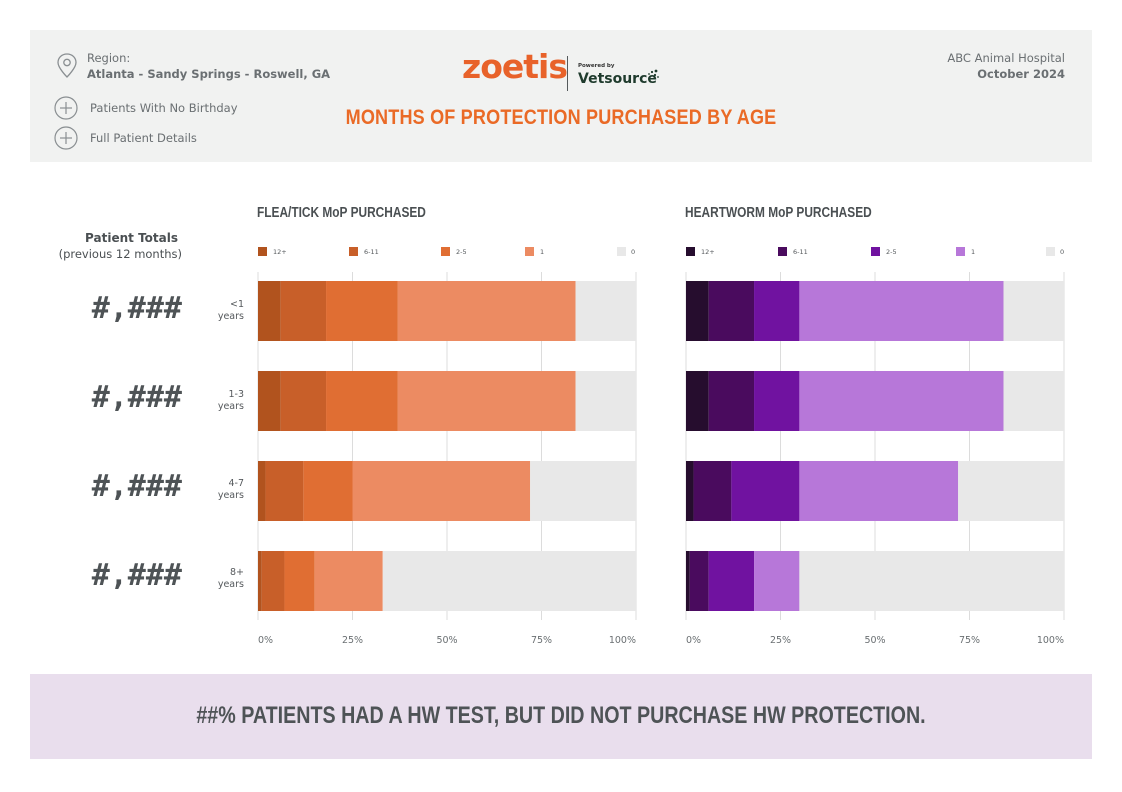  What do you see at coordinates (1021, 74) in the screenshot?
I see `report-period: October 2024` at bounding box center [1021, 74].